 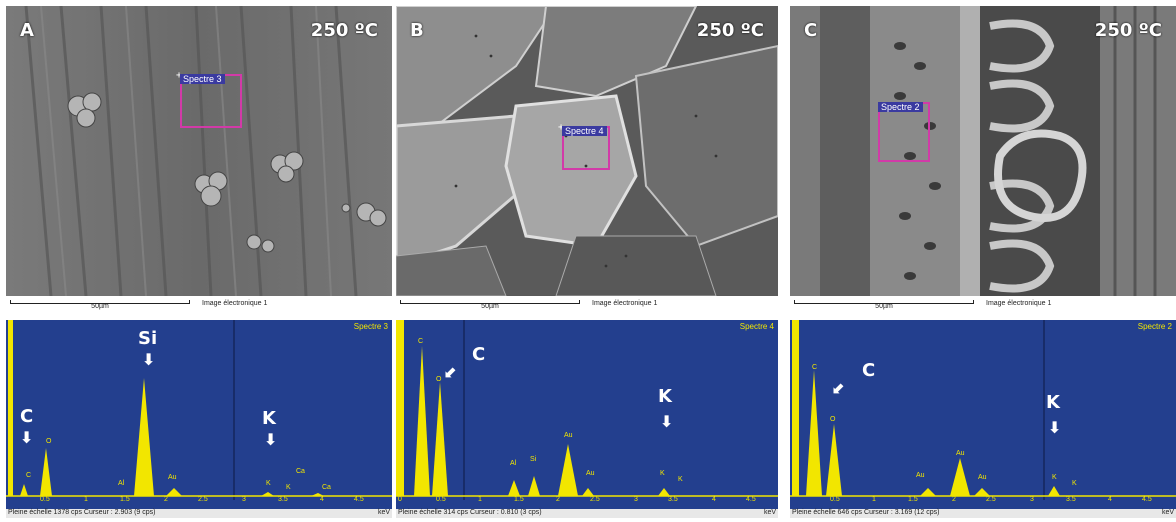 I want to click on eds-plot-b, so click(x=587, y=410).